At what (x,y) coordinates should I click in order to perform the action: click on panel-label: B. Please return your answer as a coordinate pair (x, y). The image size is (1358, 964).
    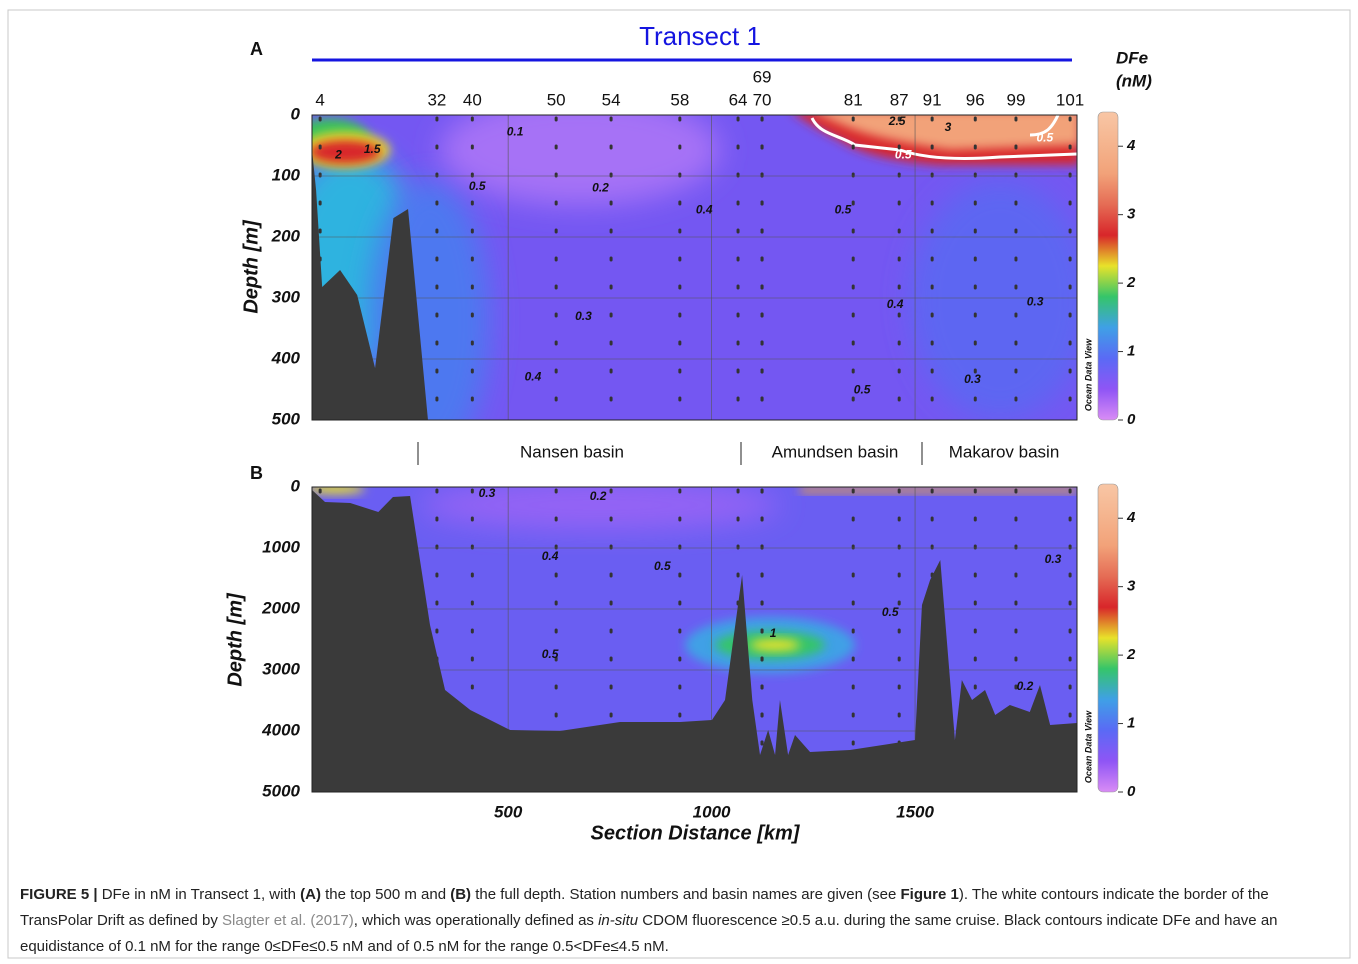
    Looking at the image, I should click on (256, 473).